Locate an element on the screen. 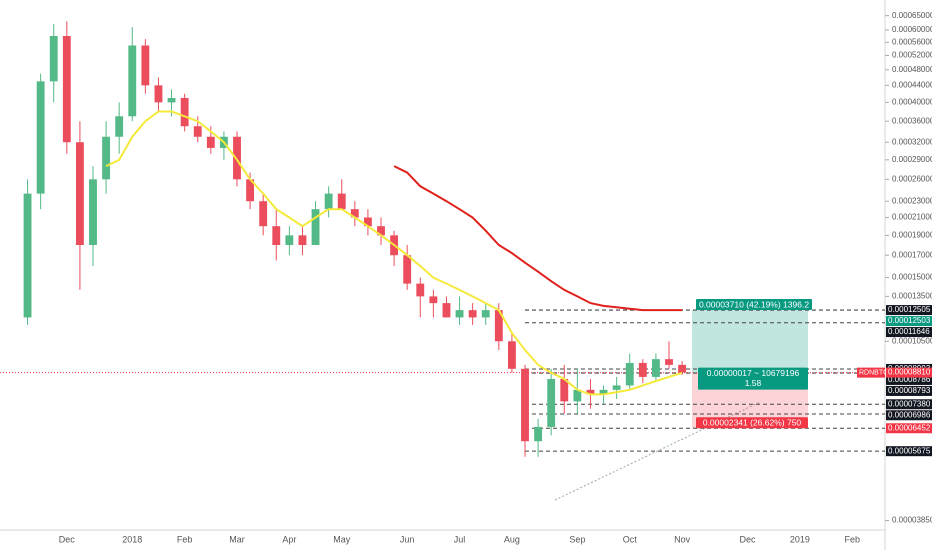 Image resolution: width=932 pixels, height=550 pixels. y-tick-label: 0.00003850 is located at coordinates (912, 520).